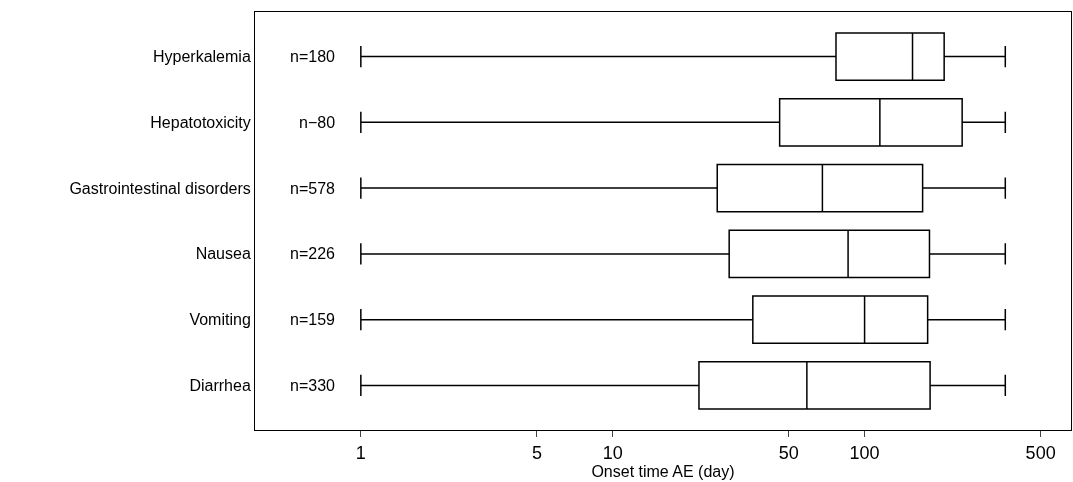 The height and width of the screenshot is (482, 1073). I want to click on x-tick-label: 10, so click(612, 452).